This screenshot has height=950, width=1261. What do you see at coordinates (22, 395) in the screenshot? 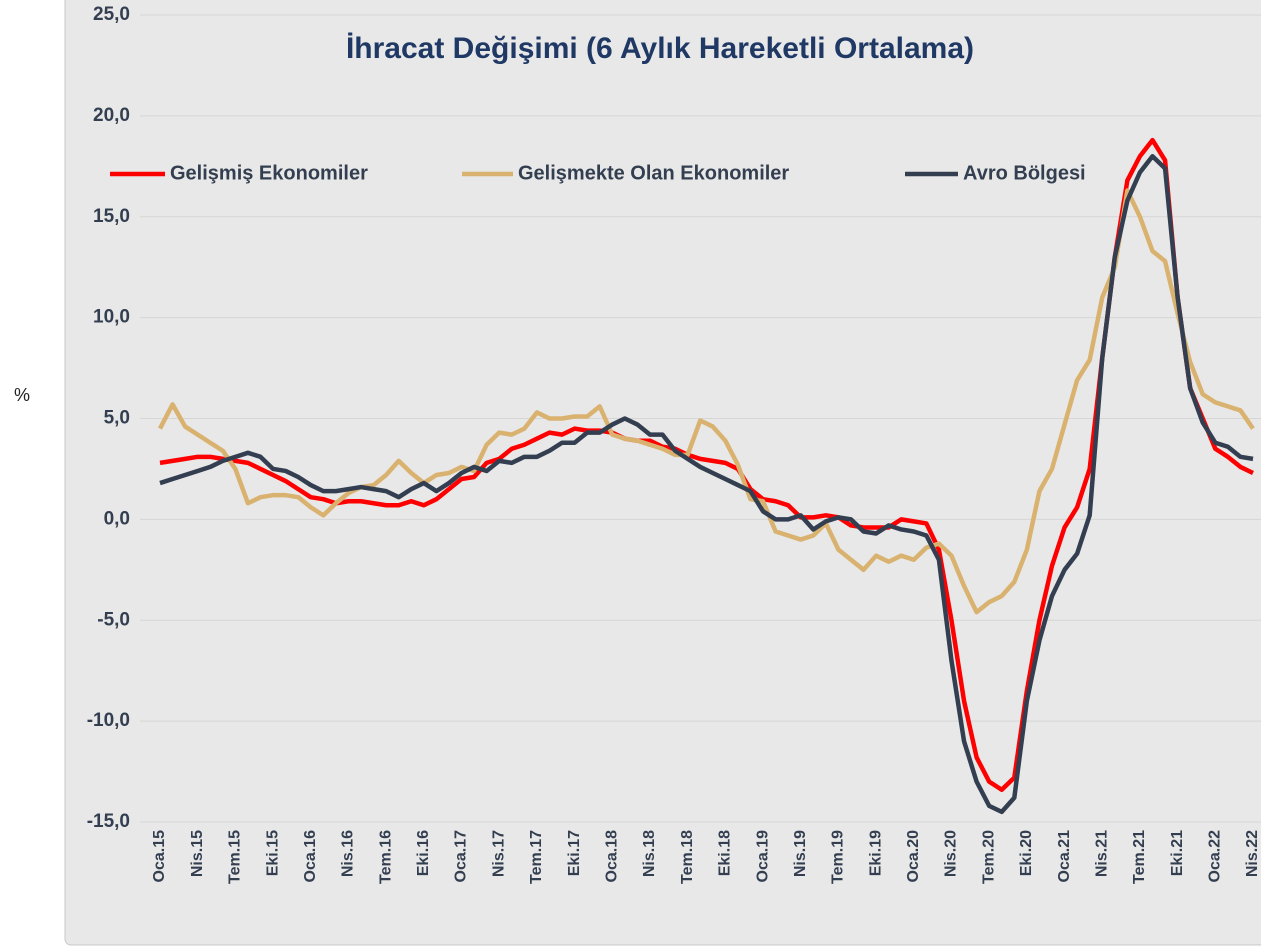
I see `y-axis-label: %` at bounding box center [22, 395].